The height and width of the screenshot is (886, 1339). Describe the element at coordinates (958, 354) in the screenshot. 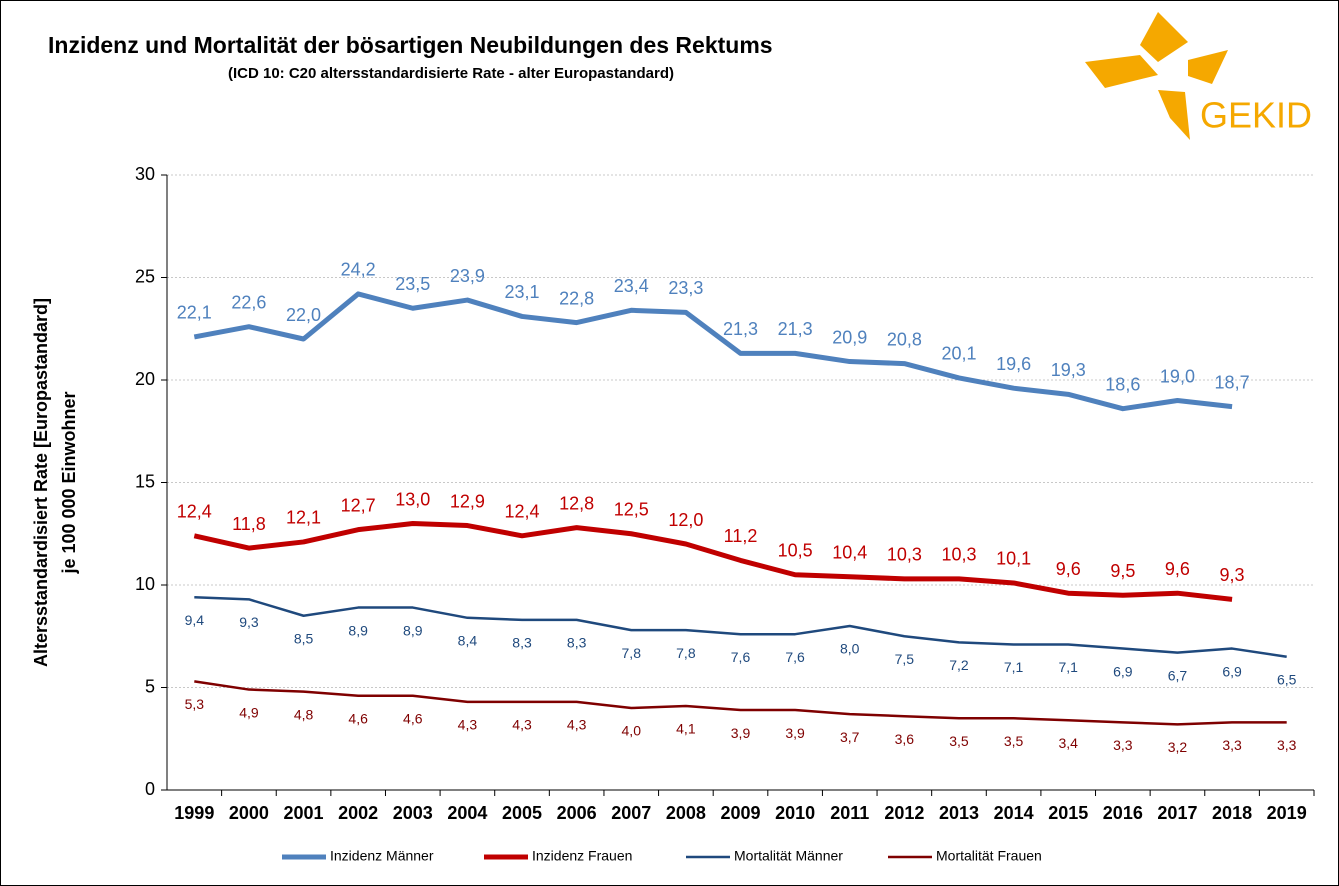

I see `data-label: 20,1` at that location.